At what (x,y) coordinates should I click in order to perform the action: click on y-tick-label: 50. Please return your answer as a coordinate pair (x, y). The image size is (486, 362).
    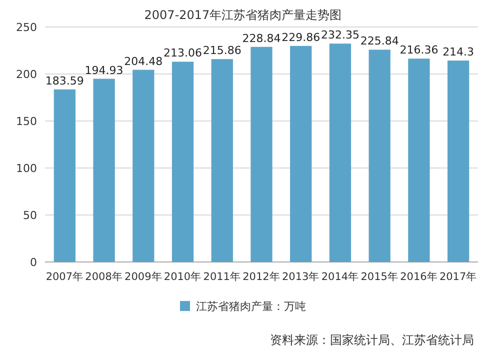
    Looking at the image, I should click on (30, 215).